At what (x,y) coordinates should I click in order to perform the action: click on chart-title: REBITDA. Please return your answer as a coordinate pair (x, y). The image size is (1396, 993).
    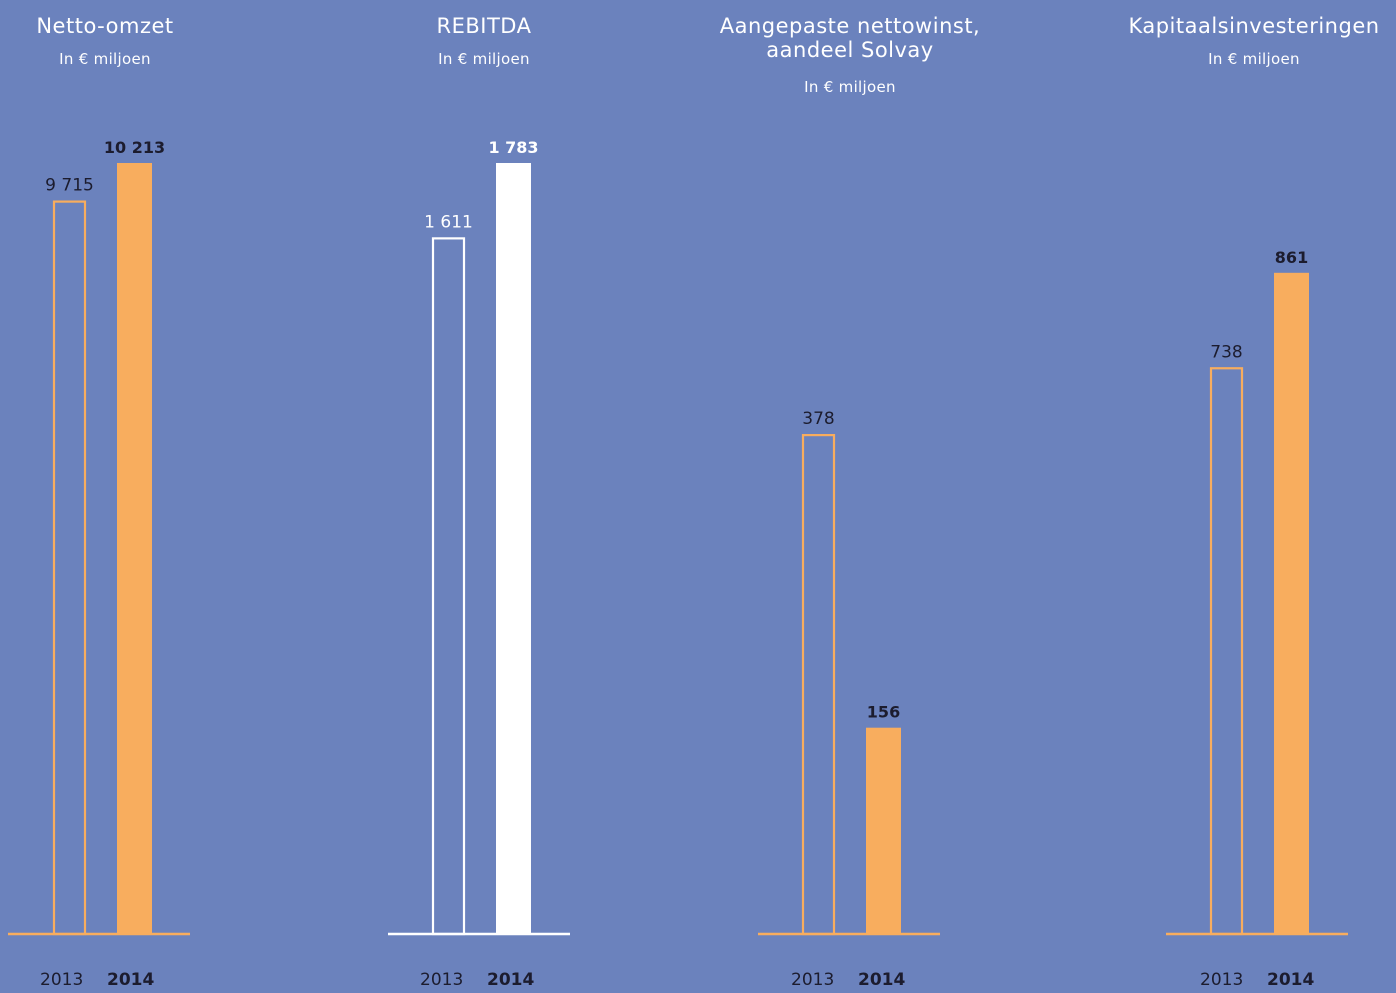
    Looking at the image, I should click on (484, 26).